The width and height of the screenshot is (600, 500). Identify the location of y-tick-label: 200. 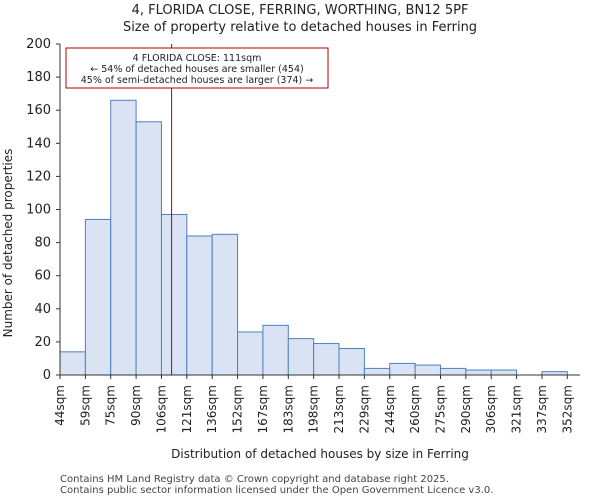
(38, 44).